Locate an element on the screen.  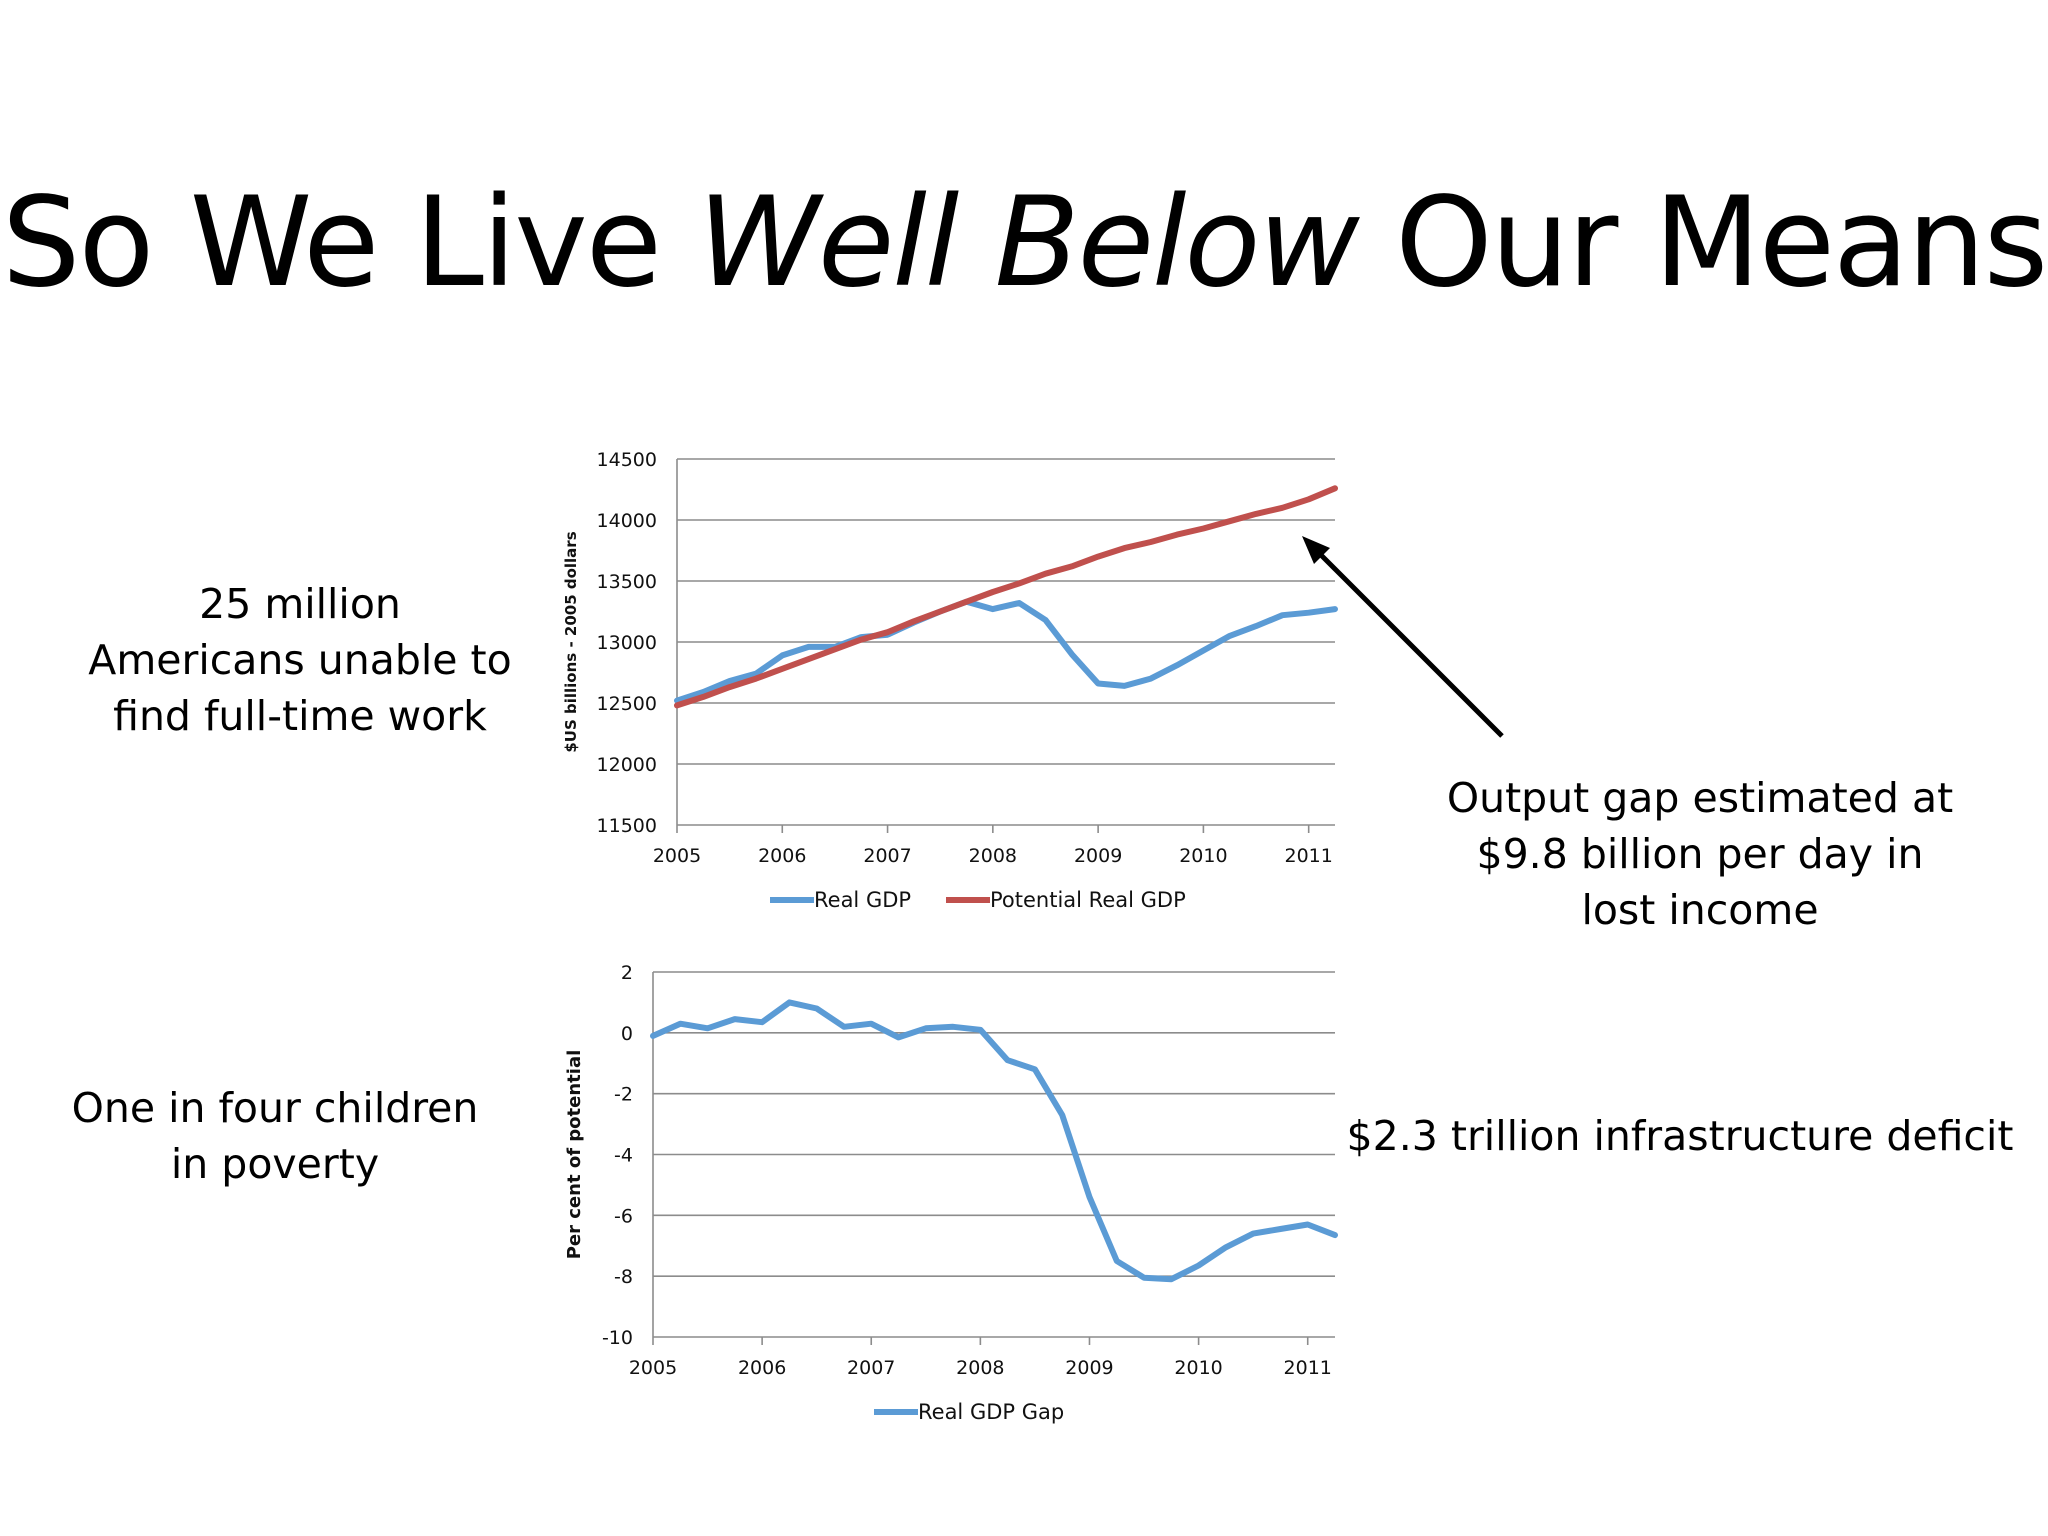
bottom-chart-xtick-label: 2009 is located at coordinates (1089, 1368).